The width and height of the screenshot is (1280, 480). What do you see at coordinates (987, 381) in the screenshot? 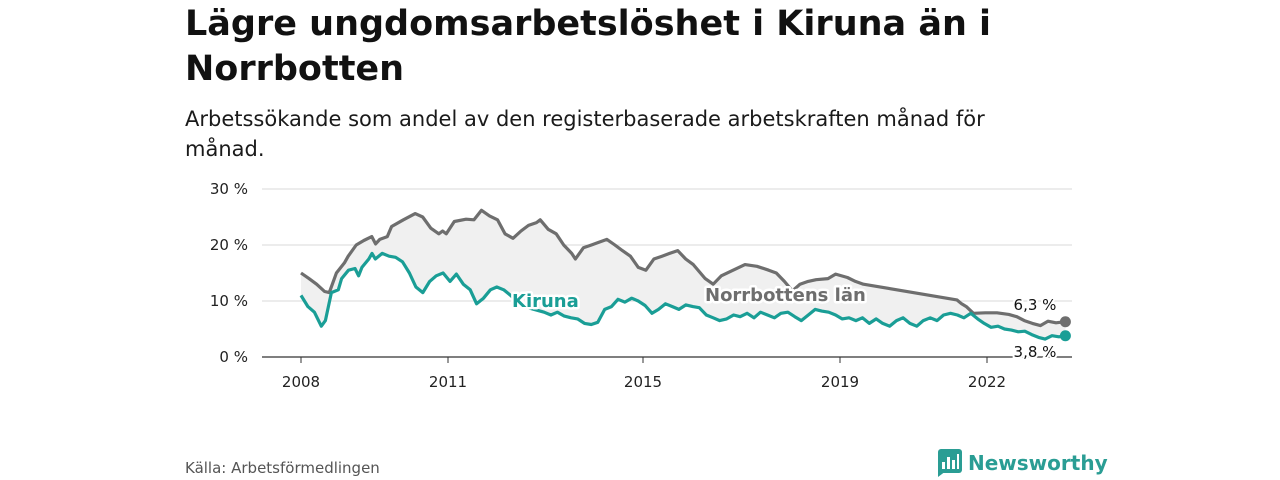
I see `x-tick-label: 2022` at bounding box center [987, 381].